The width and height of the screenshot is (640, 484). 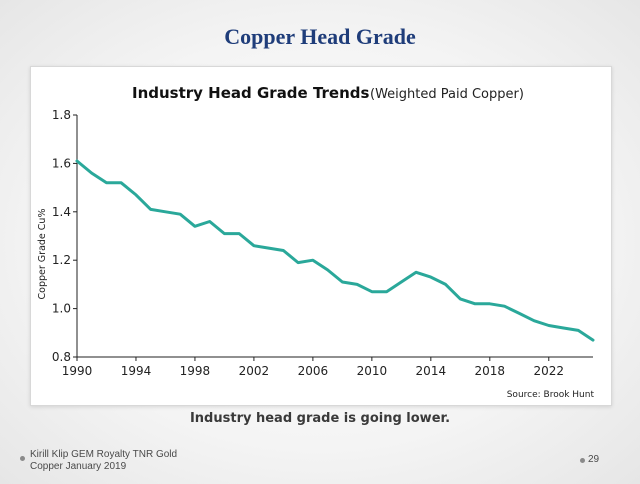 I want to click on chart-subtitle: (Weighted Paid Copper), so click(x=447, y=94).